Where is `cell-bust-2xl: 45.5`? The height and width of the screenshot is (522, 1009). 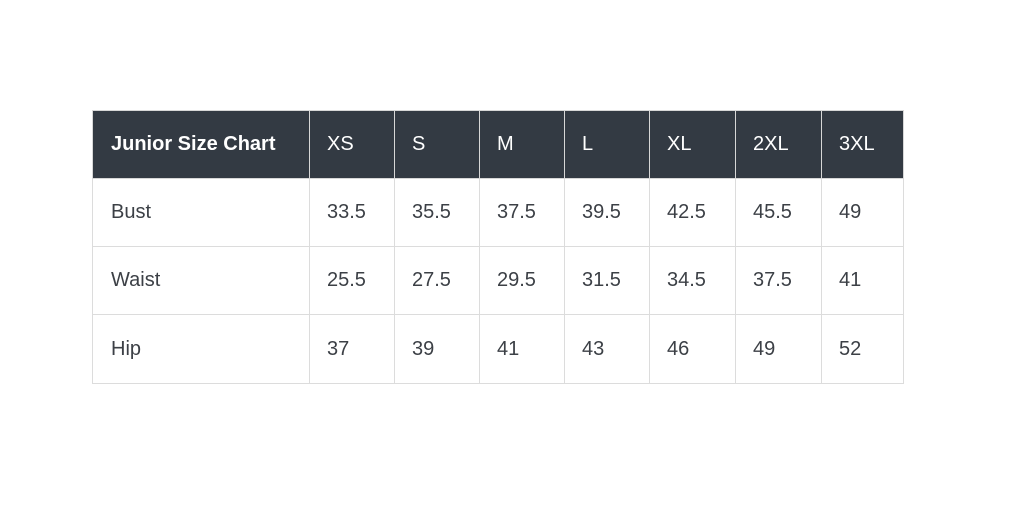 cell-bust-2xl: 45.5 is located at coordinates (778, 212).